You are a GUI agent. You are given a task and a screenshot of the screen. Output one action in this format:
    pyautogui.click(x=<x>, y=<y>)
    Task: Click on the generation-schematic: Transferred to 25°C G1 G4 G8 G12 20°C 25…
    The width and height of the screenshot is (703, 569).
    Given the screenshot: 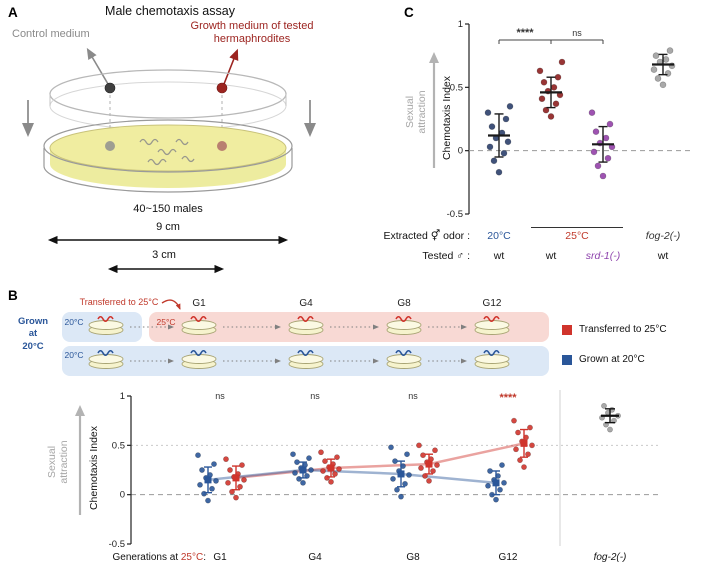 What is the action you would take?
    pyautogui.click(x=305, y=336)
    